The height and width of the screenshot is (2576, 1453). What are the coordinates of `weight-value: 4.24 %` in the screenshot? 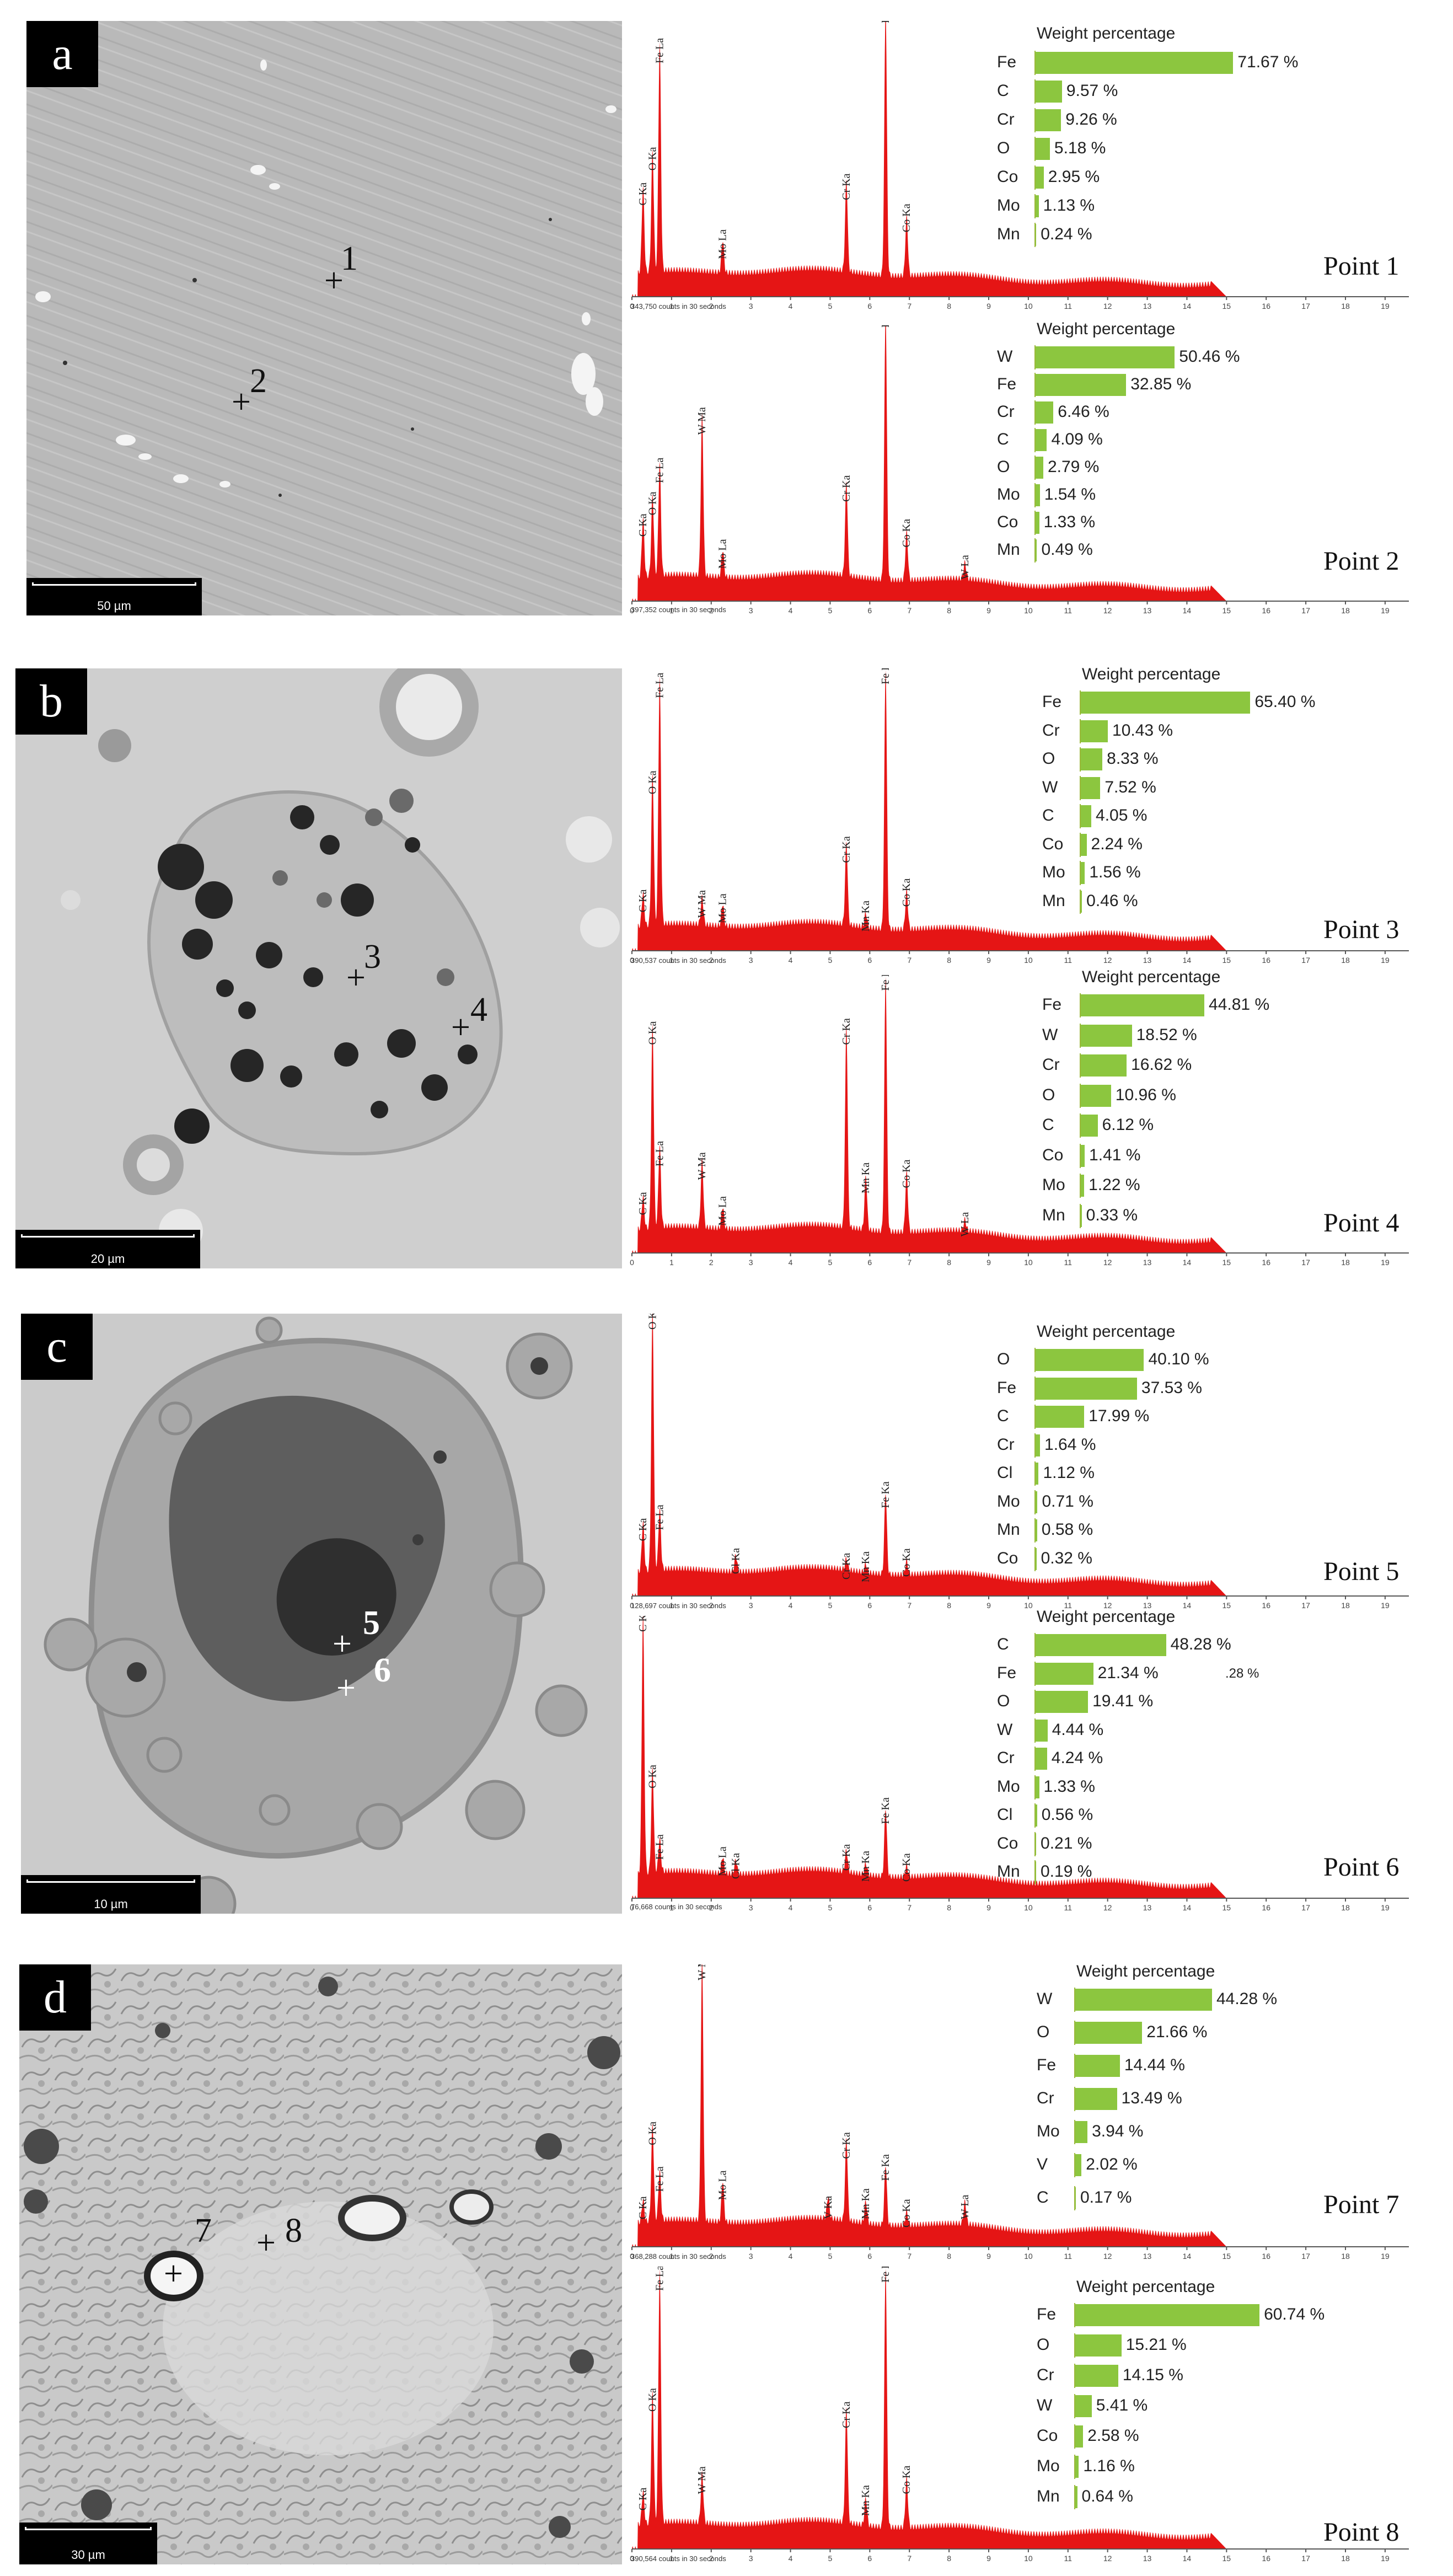 It's located at (1077, 1758).